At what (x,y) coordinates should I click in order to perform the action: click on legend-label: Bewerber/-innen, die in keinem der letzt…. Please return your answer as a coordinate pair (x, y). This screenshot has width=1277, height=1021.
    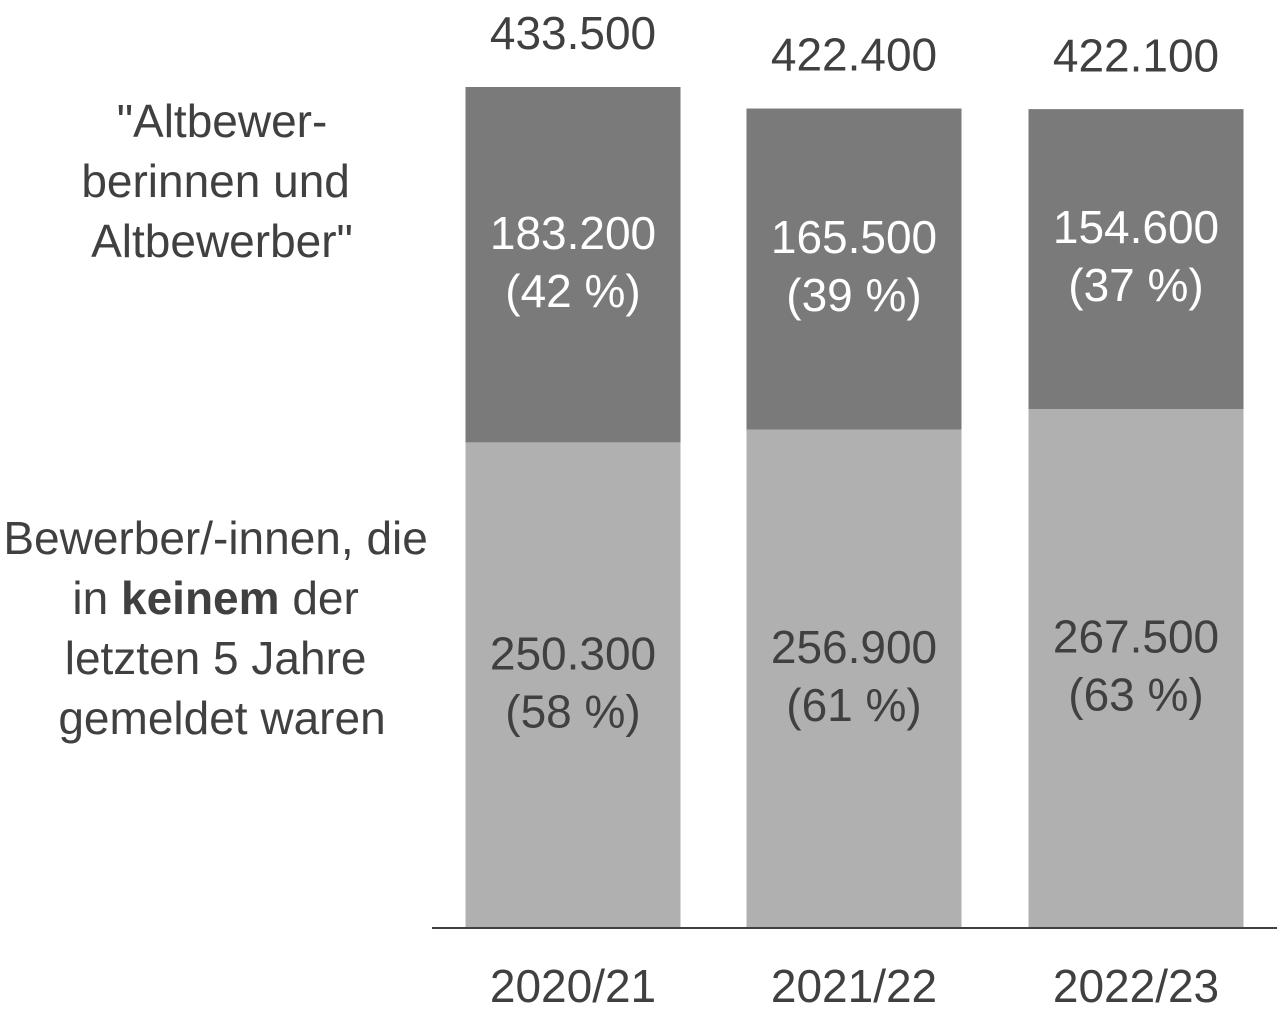
    Looking at the image, I should click on (221, 628).